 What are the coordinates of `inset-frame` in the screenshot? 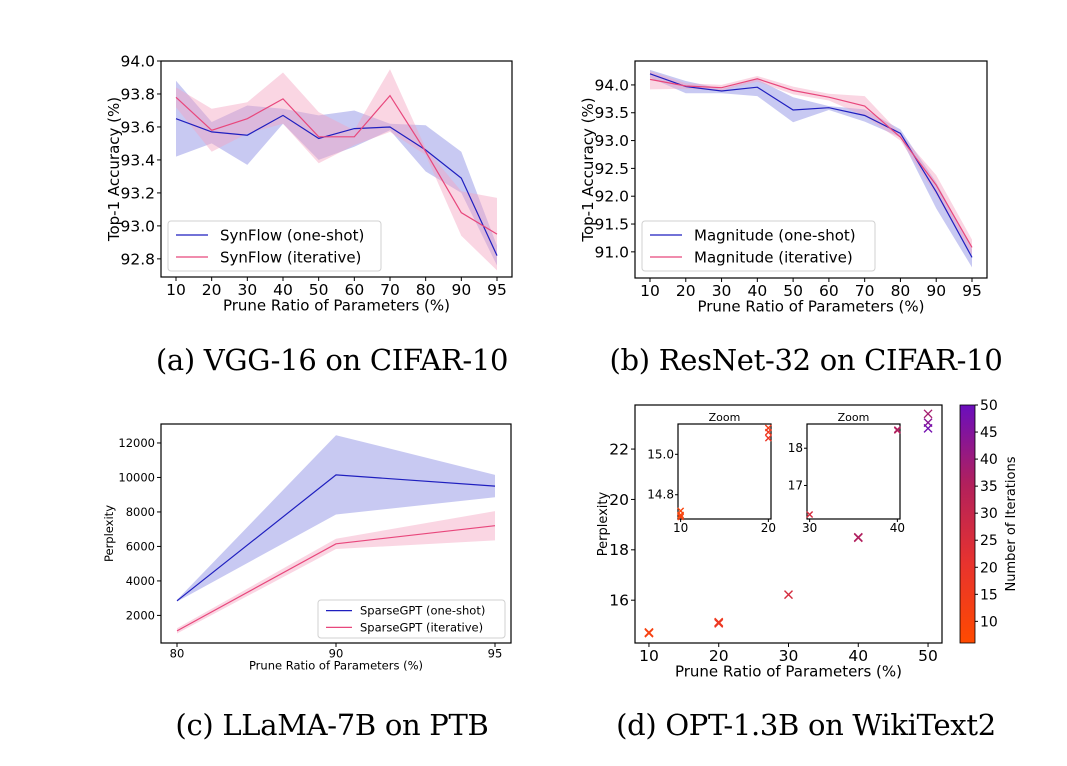 It's located at (853, 471).